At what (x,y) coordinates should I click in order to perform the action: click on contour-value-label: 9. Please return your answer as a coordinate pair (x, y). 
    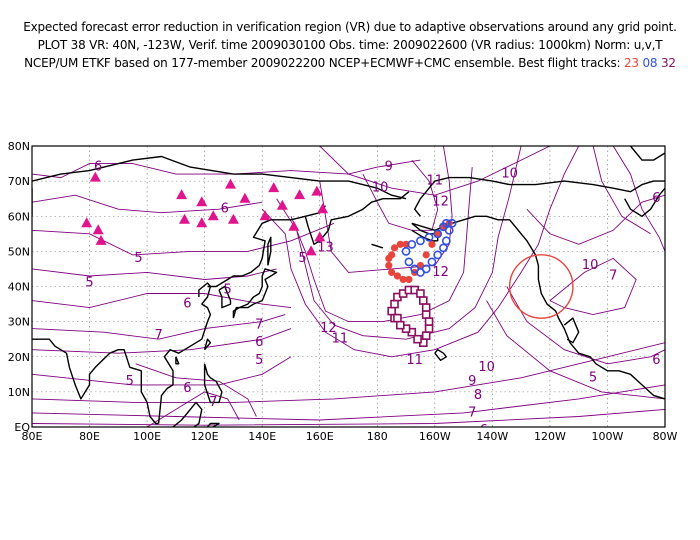
    Looking at the image, I should click on (389, 167).